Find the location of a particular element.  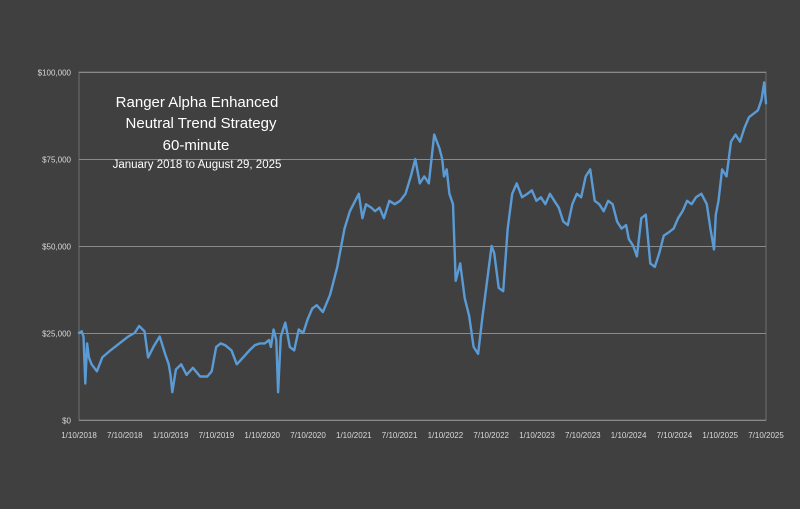

y-tick-label-3: $75,000 is located at coordinates (56, 160).